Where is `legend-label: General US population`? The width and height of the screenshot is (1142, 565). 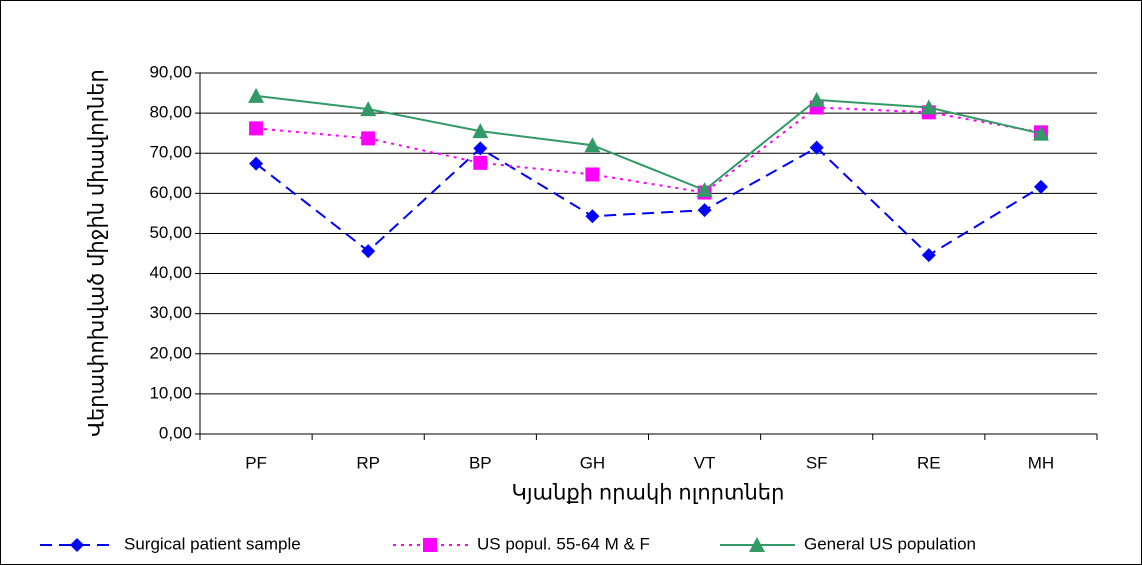
legend-label: General US population is located at coordinates (890, 543).